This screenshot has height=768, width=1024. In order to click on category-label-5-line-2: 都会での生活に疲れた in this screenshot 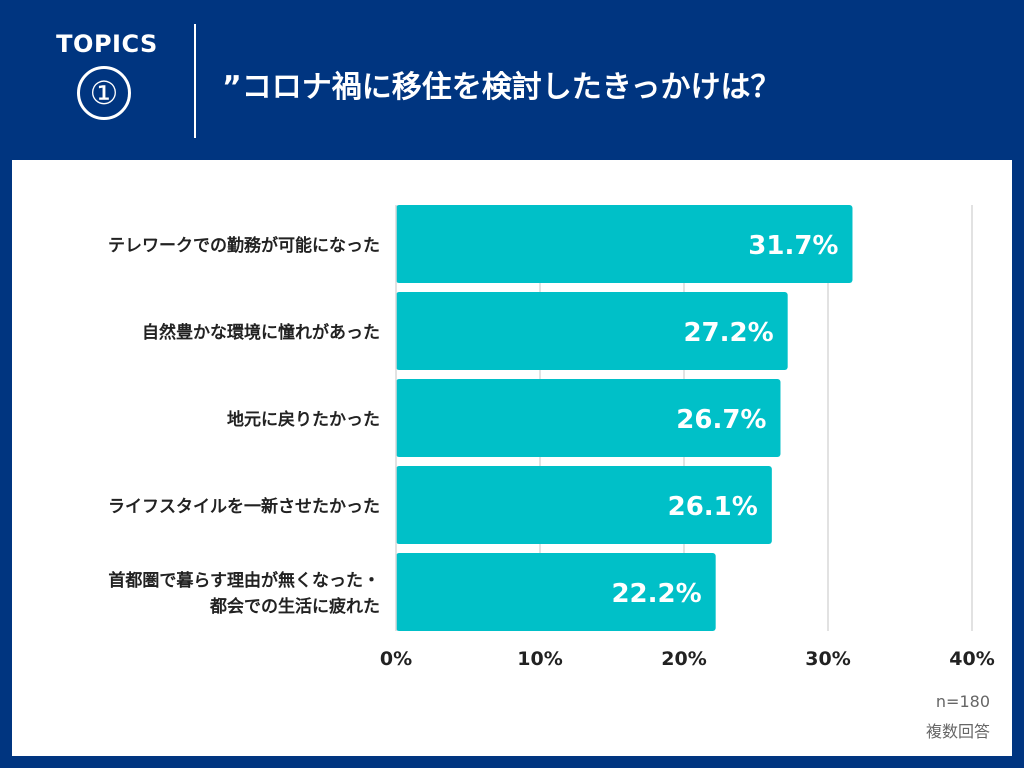, I will do `click(294, 606)`.